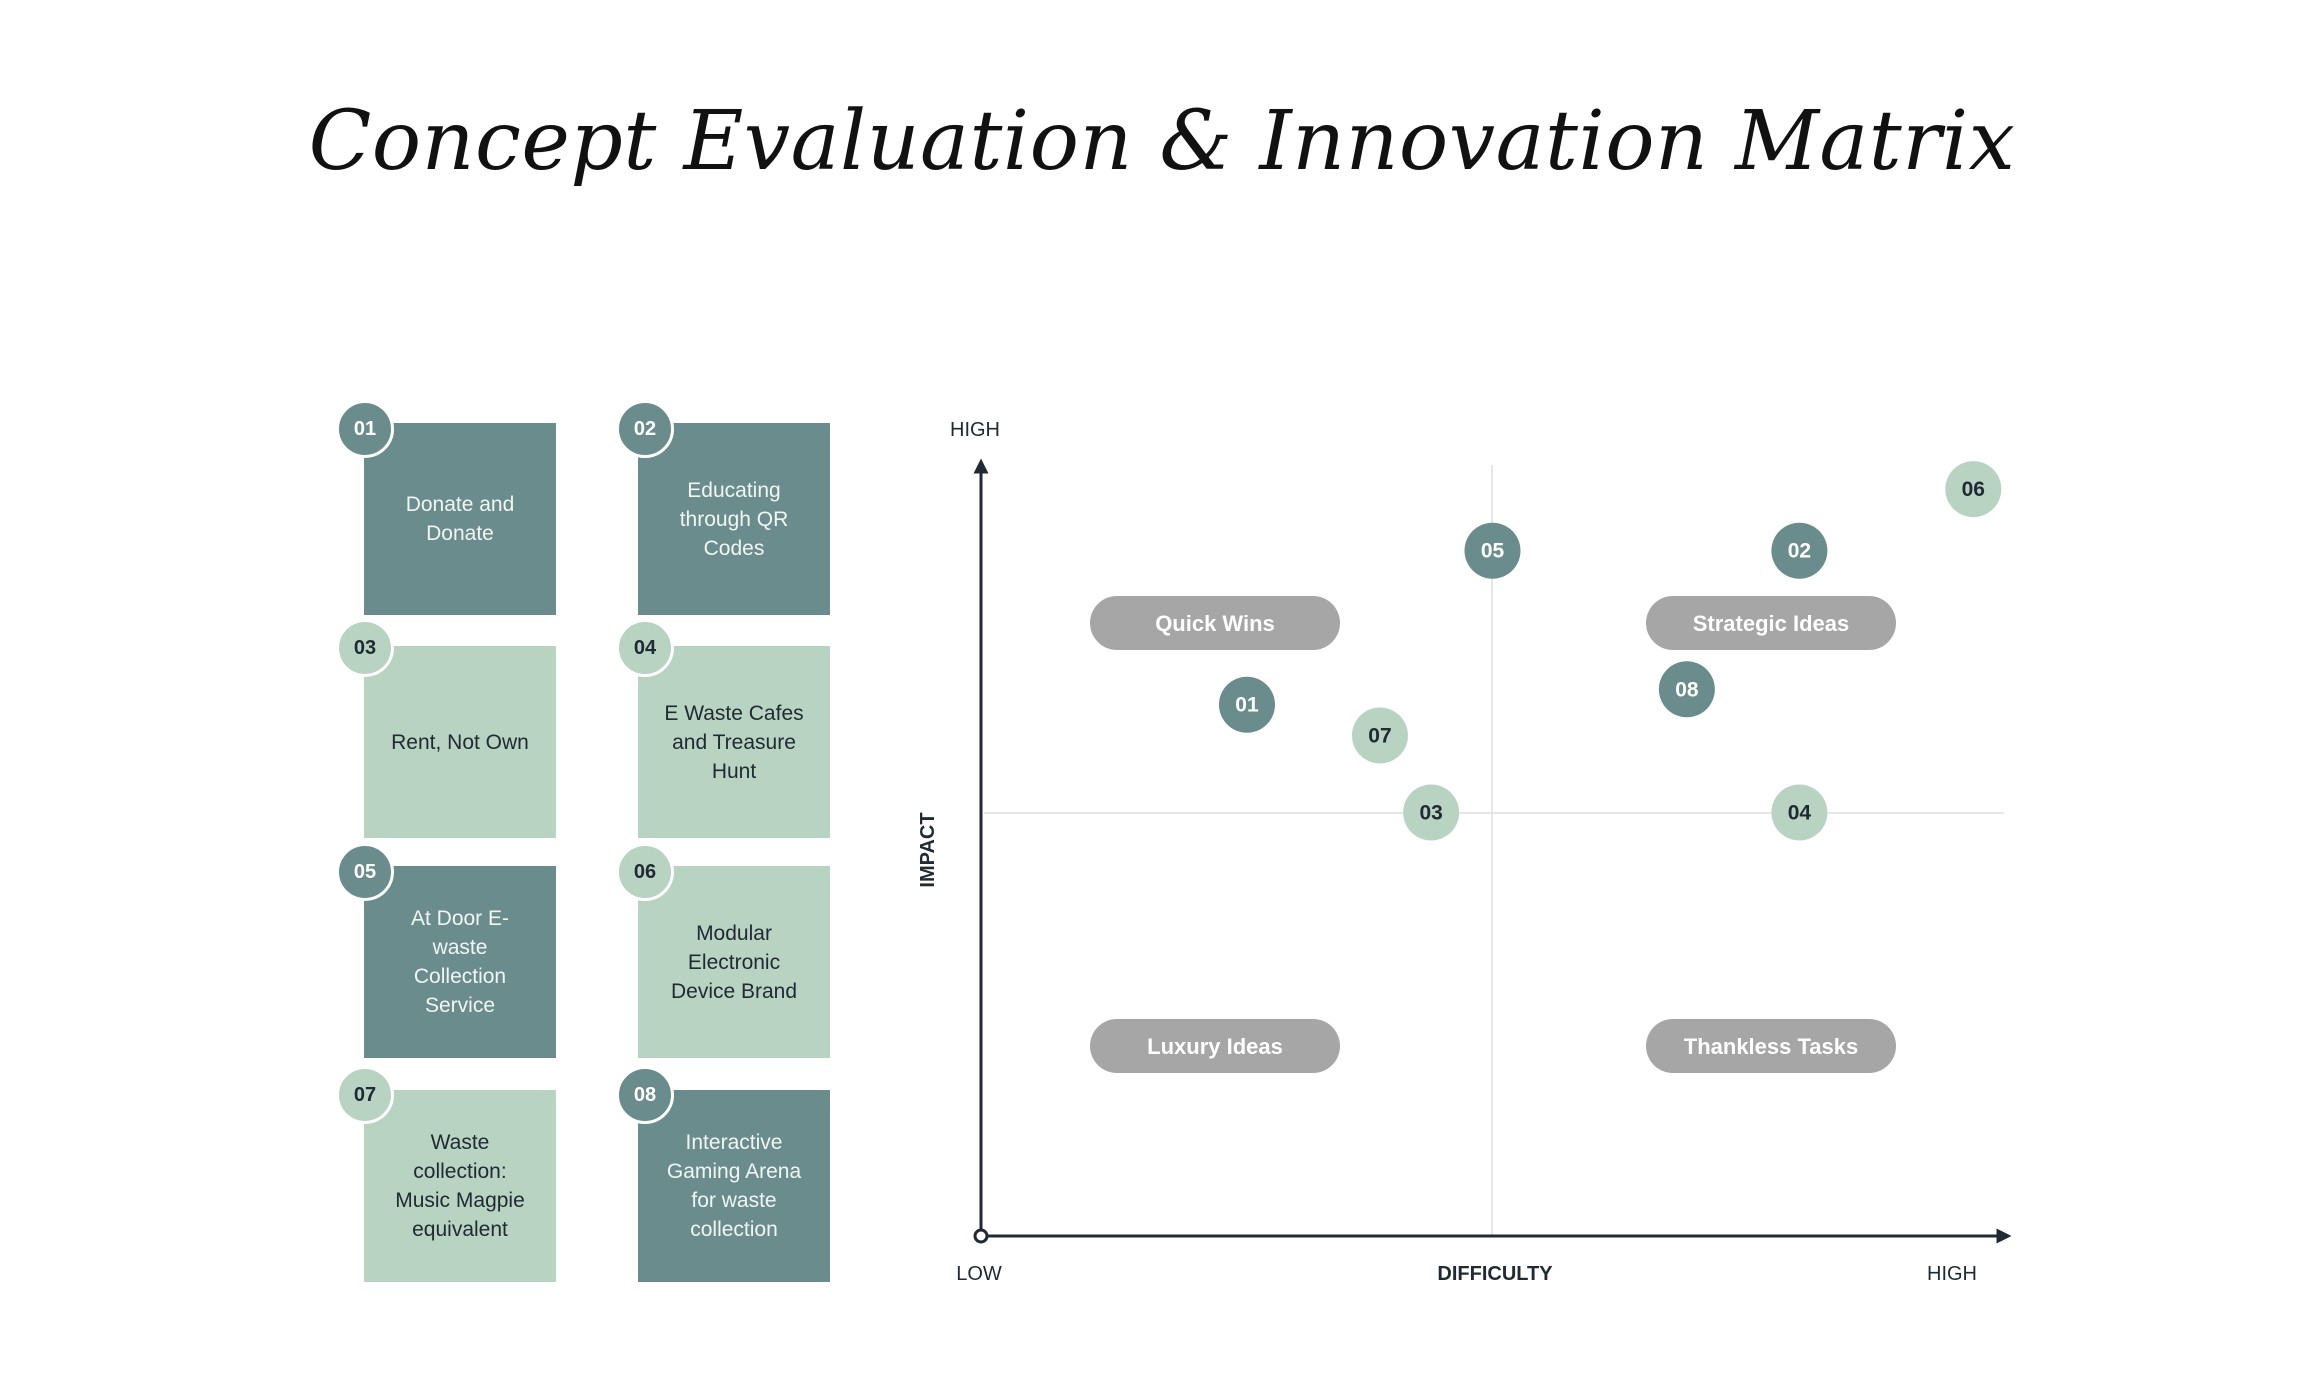 The height and width of the screenshot is (1380, 2324). I want to click on matrix-point-05: 05, so click(1492, 550).